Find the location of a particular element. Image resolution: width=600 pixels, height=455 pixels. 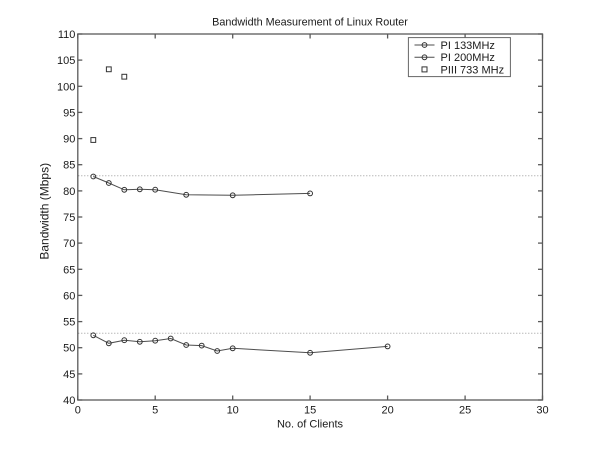

svg-text: 5 is located at coordinates (155, 411).